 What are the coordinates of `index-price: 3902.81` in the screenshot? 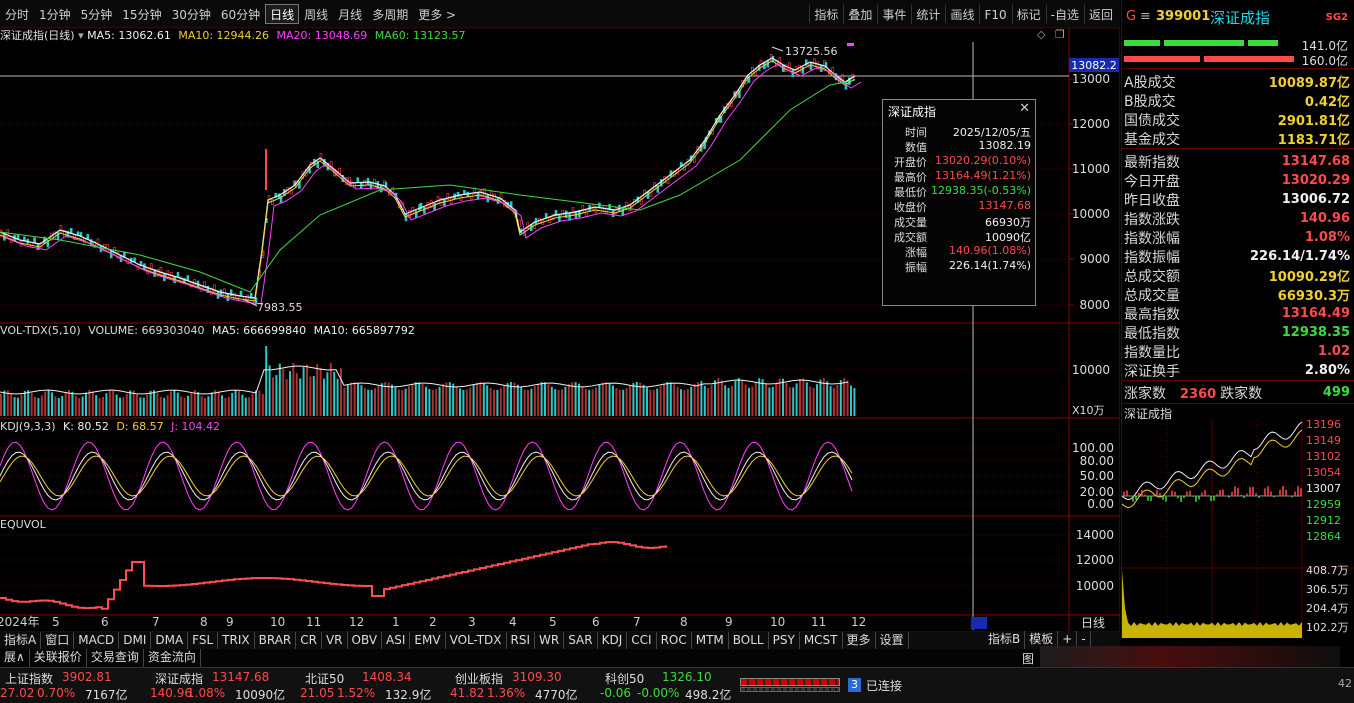 It's located at (87, 677).